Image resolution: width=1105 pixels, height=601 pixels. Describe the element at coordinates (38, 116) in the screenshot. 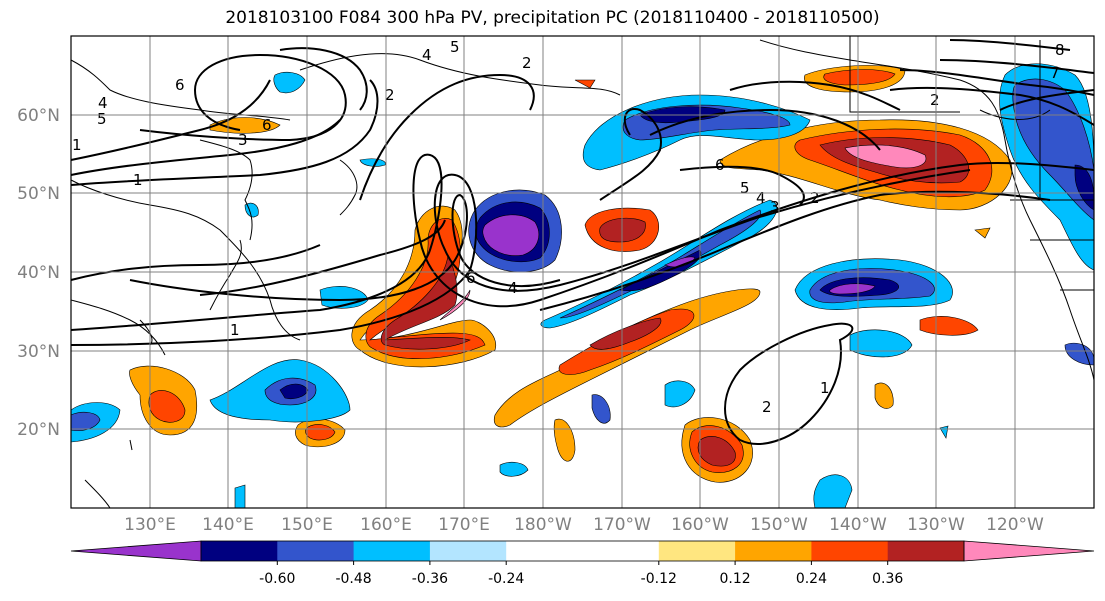

I see `lat-label: 60°N` at that location.